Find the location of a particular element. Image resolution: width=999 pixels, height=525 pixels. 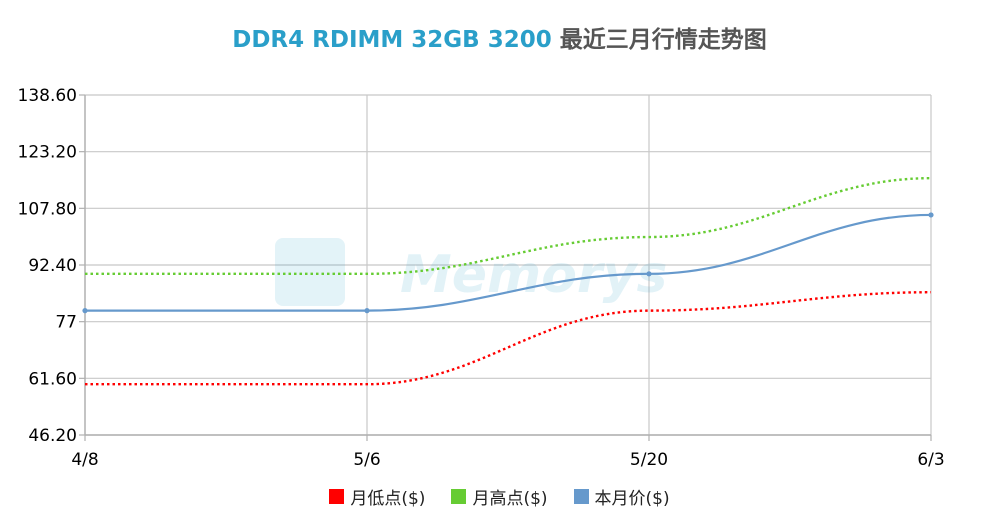

chart-title-rest: 最近三月行情走势图 is located at coordinates (663, 40).